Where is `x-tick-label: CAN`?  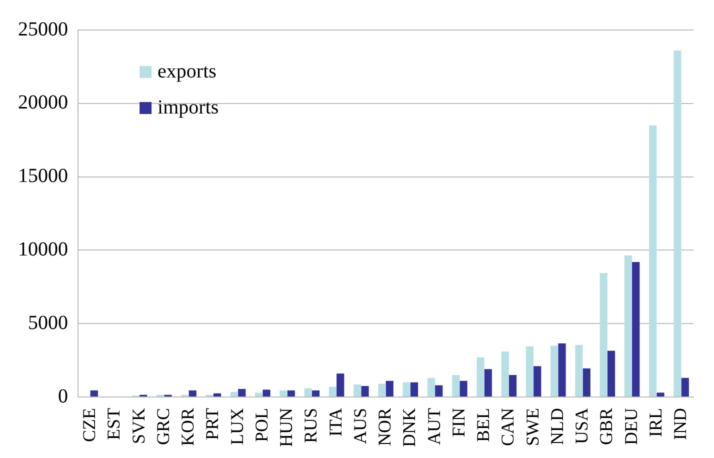
x-tick-label: CAN is located at coordinates (508, 427).